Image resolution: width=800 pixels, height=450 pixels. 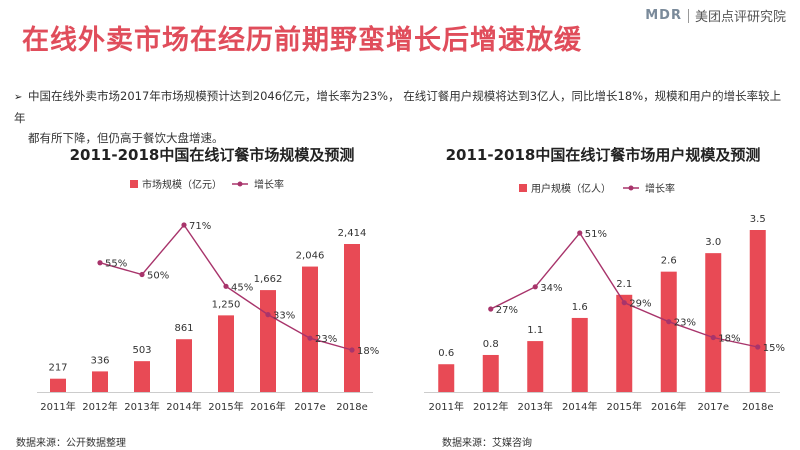 I want to click on growth-rate-label: 15%, so click(x=774, y=348).